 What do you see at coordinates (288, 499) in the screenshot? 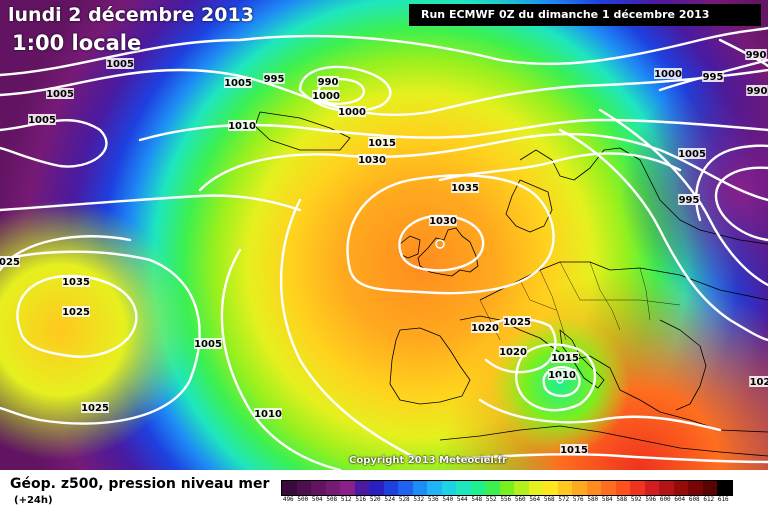
I see `scale-tick-label: 496` at bounding box center [288, 499].